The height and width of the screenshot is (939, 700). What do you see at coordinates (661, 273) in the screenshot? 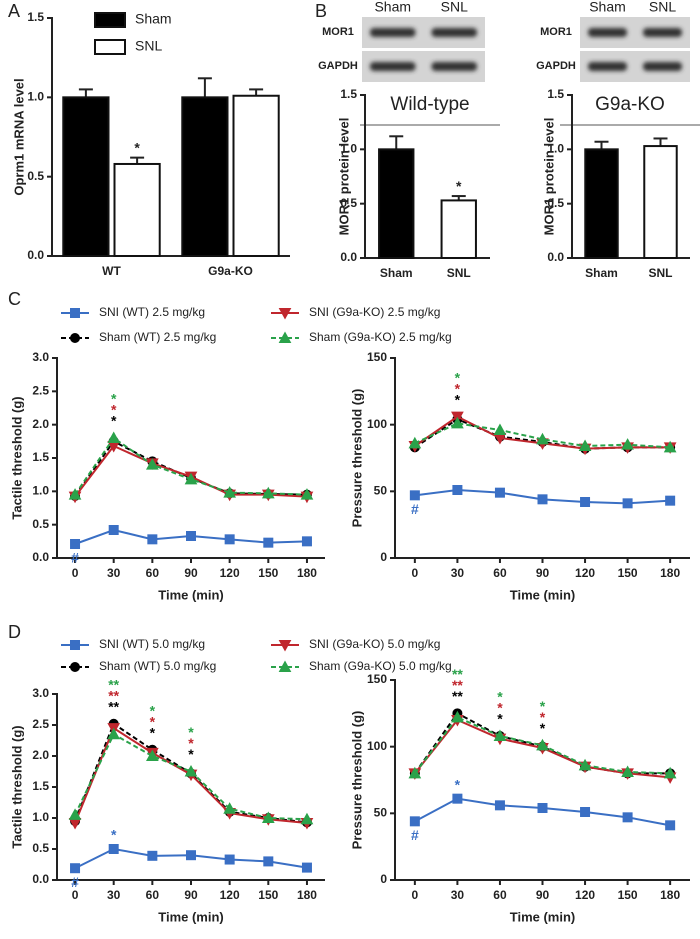
I see `x-tick-label: SNL` at bounding box center [661, 273].